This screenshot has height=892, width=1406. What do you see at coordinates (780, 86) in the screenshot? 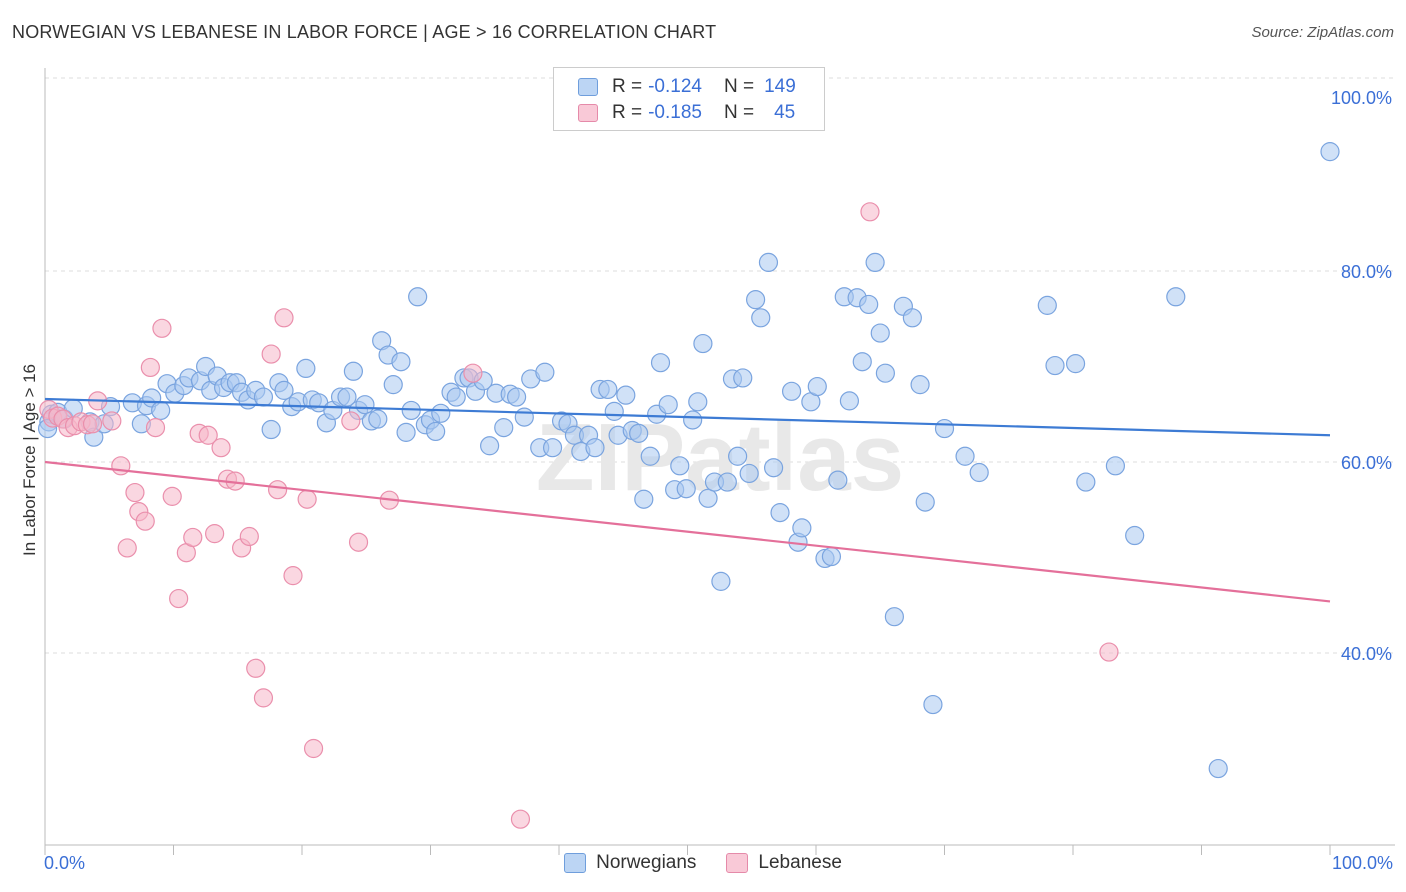
I see `legend-n-value: 149` at bounding box center [780, 86].